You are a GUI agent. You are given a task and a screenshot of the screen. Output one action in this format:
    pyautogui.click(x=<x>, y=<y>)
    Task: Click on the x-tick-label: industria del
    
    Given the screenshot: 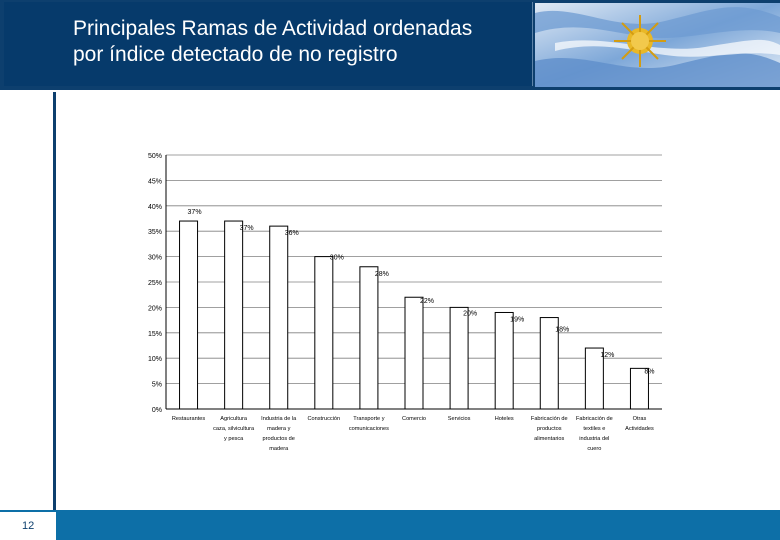 What is the action you would take?
    pyautogui.click(x=594, y=439)
    